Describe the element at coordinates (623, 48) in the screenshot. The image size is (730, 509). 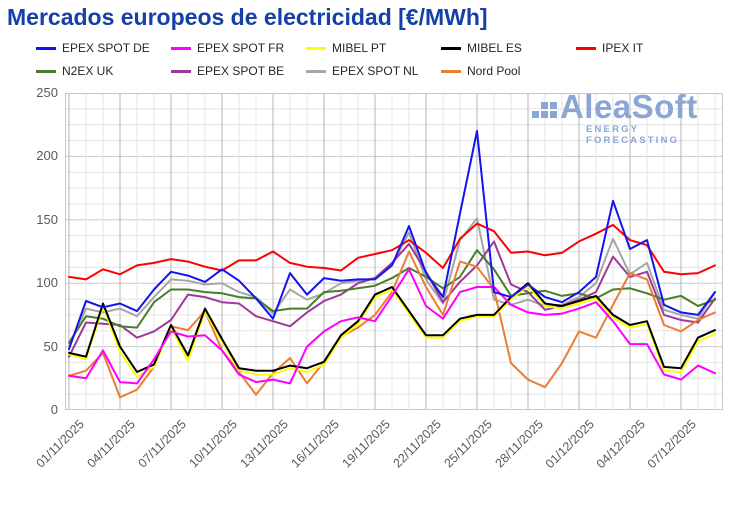
I see `legend-label: IPEX IT` at that location.